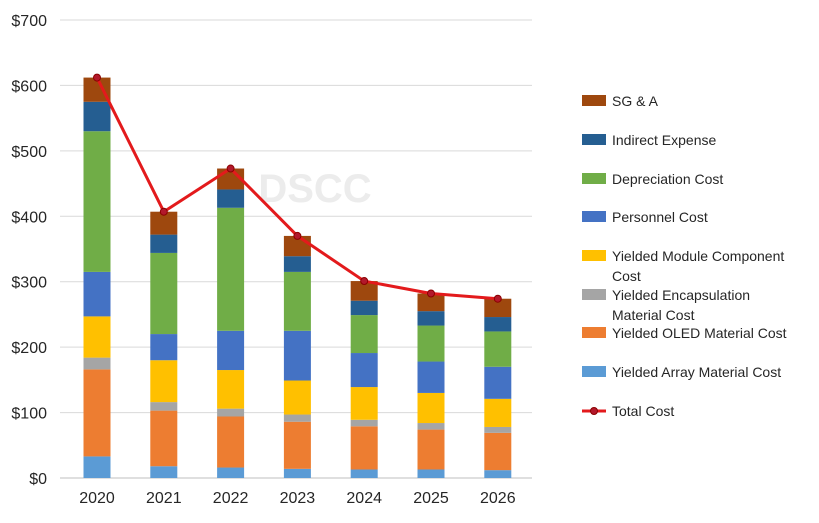 This screenshot has height=523, width=819. What do you see at coordinates (696, 372) in the screenshot?
I see `legend-label: Yielded Array Material Cost` at bounding box center [696, 372].